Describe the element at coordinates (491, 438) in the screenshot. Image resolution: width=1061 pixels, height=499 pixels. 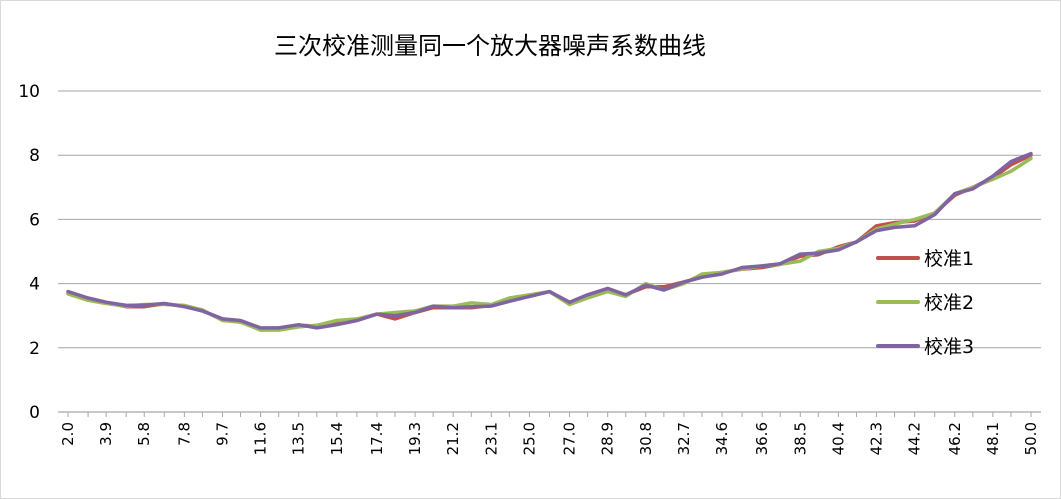
I see `x-tick-label: 23.1` at that location.